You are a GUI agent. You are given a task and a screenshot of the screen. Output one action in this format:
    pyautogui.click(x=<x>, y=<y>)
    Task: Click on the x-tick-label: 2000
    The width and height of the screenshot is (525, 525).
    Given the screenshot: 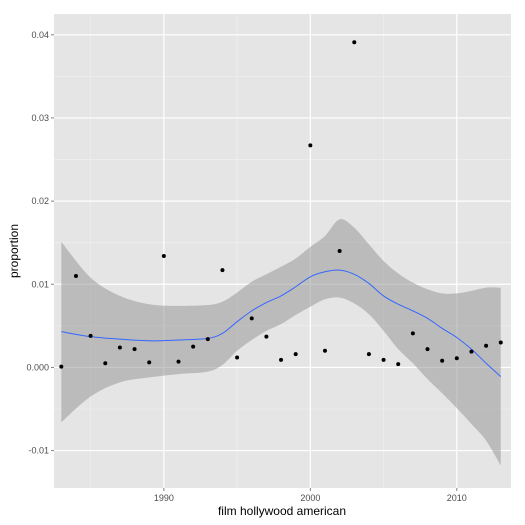 What is the action you would take?
    pyautogui.click(x=310, y=498)
    